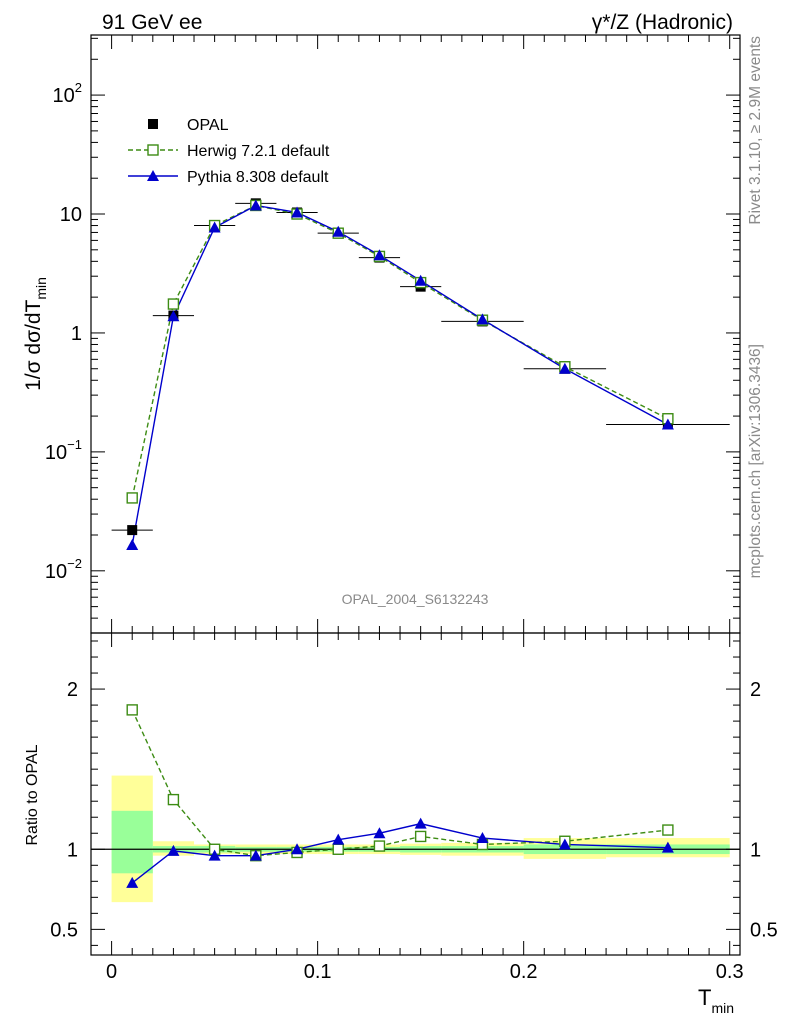 The width and height of the screenshot is (786, 1024). What do you see at coordinates (132, 842) in the screenshot?
I see `ratio-inner-band` at bounding box center [132, 842].